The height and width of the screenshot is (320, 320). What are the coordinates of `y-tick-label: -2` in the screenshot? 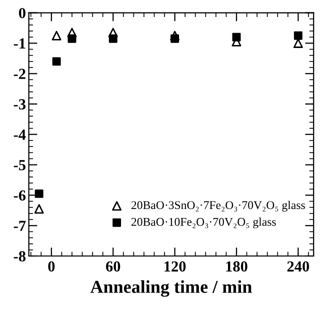 It's located at (20, 73).